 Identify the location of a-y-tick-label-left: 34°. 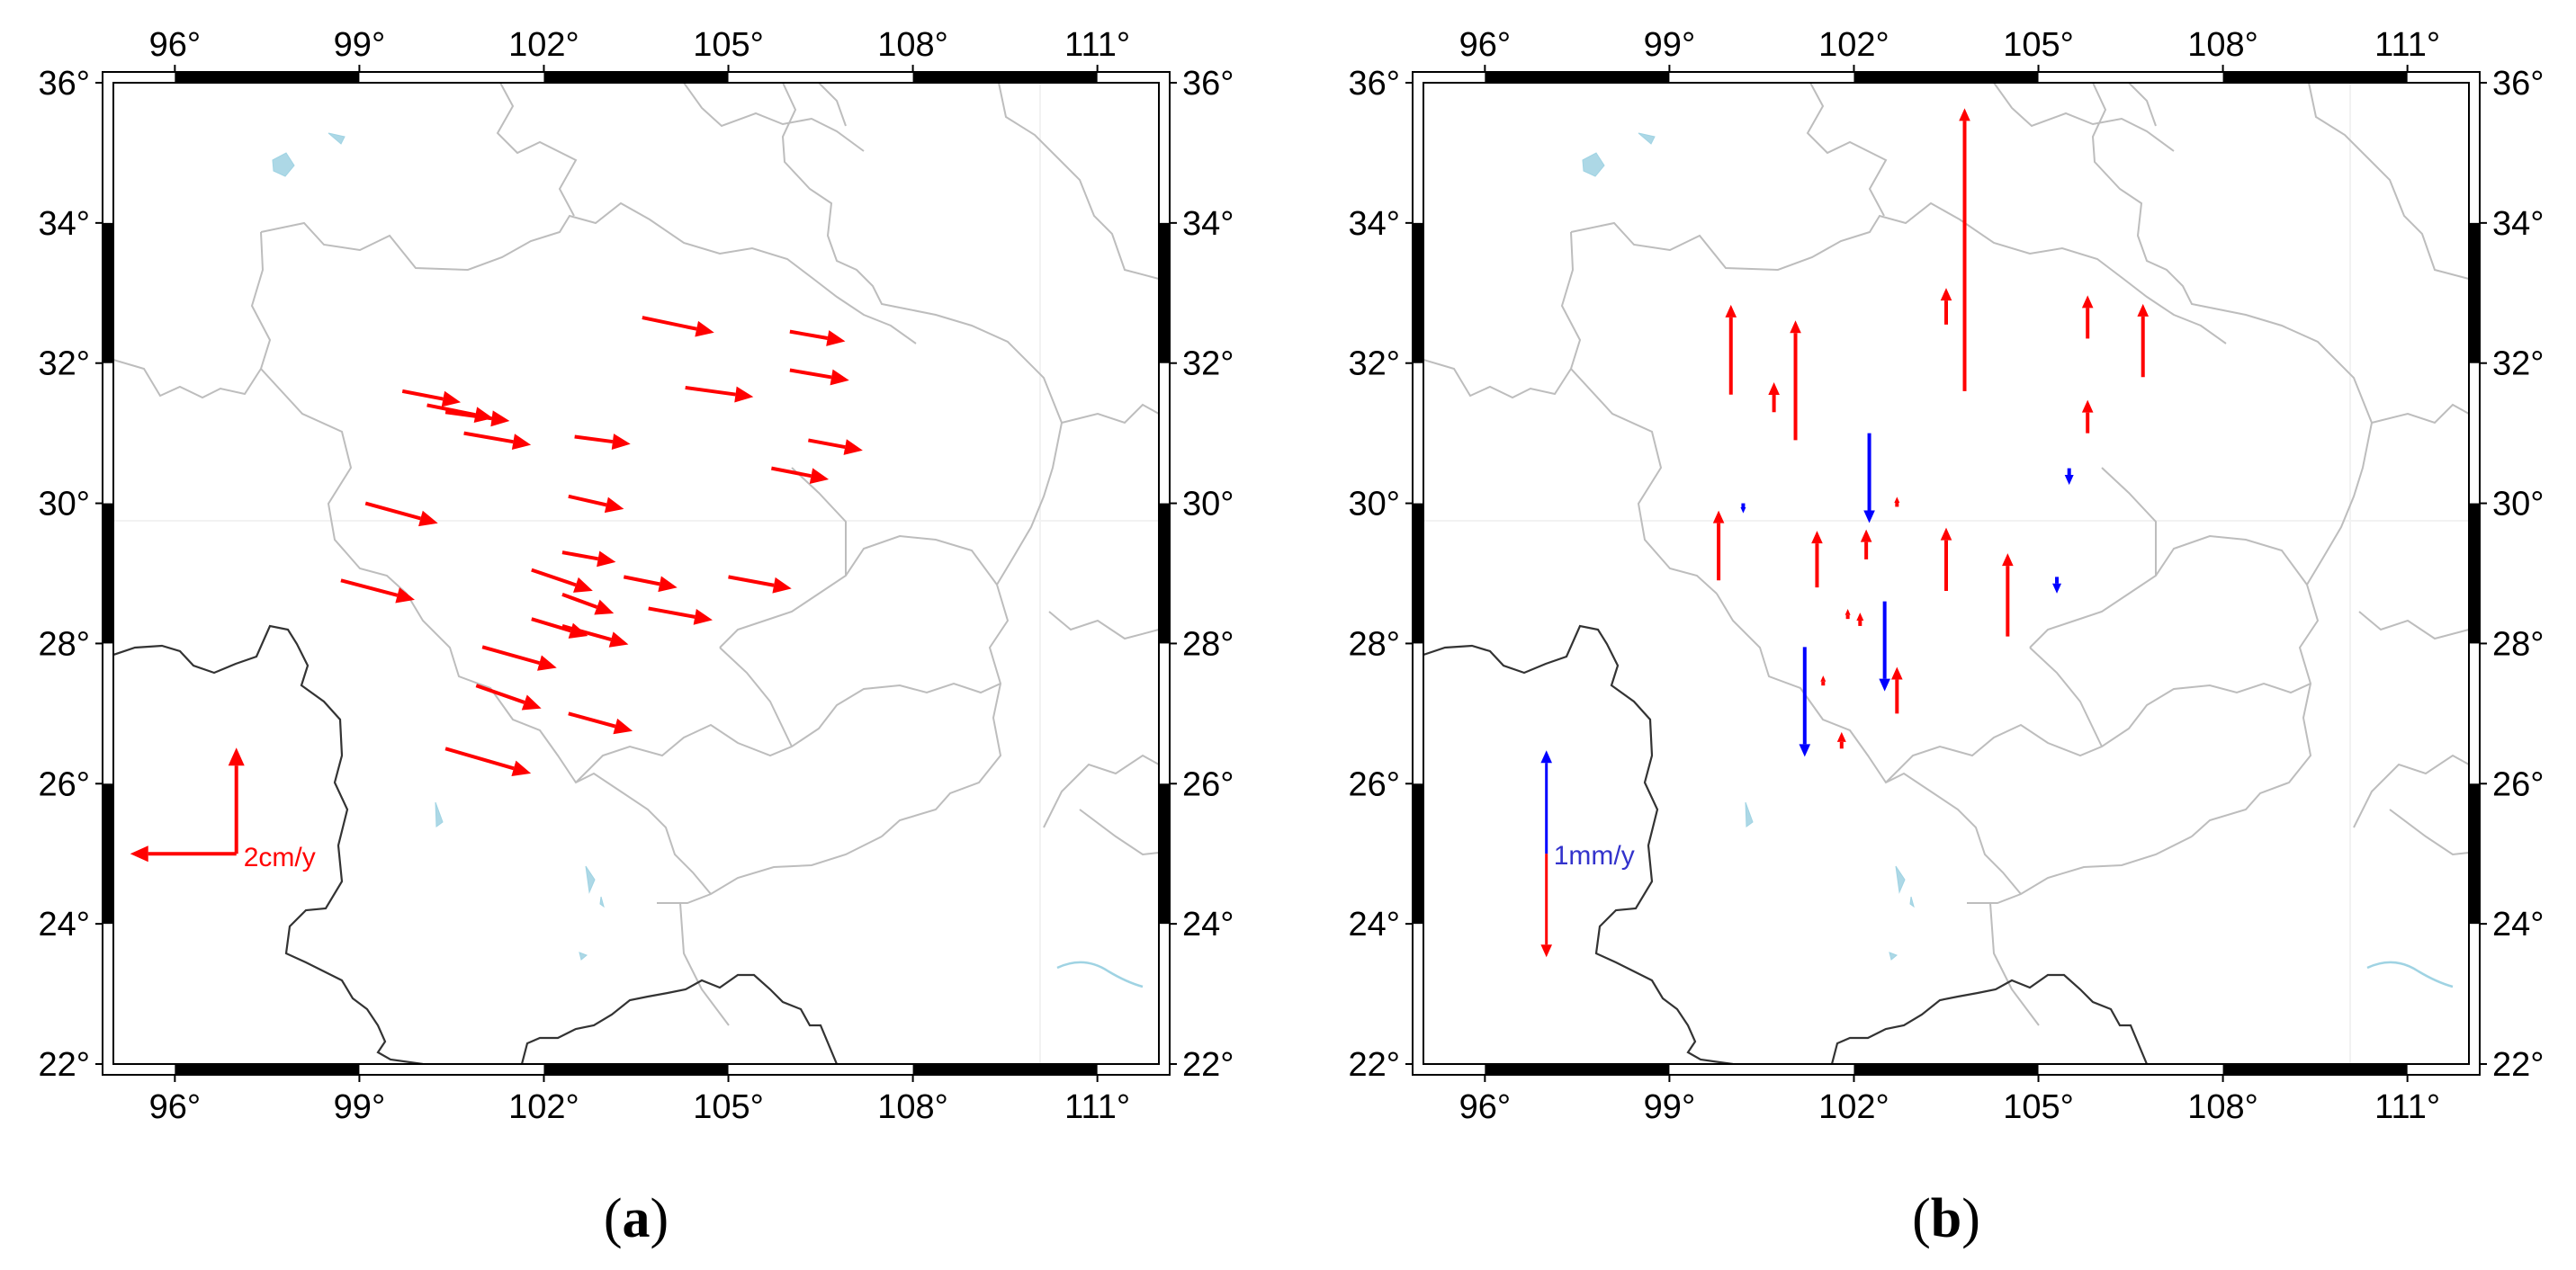
(64, 224).